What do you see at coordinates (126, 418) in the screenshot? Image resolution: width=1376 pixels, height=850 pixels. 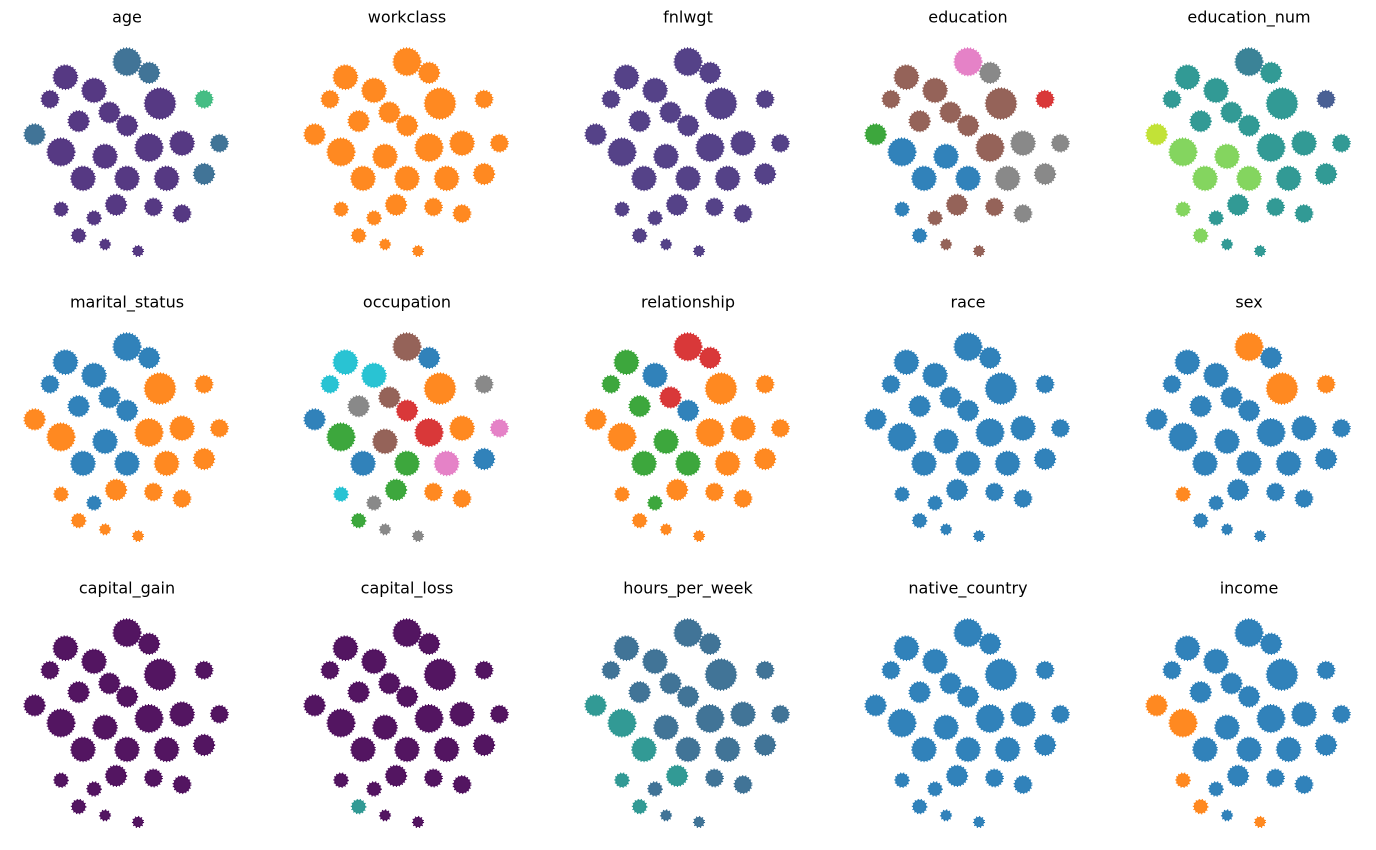 I see `subplot: marital_status` at bounding box center [126, 418].